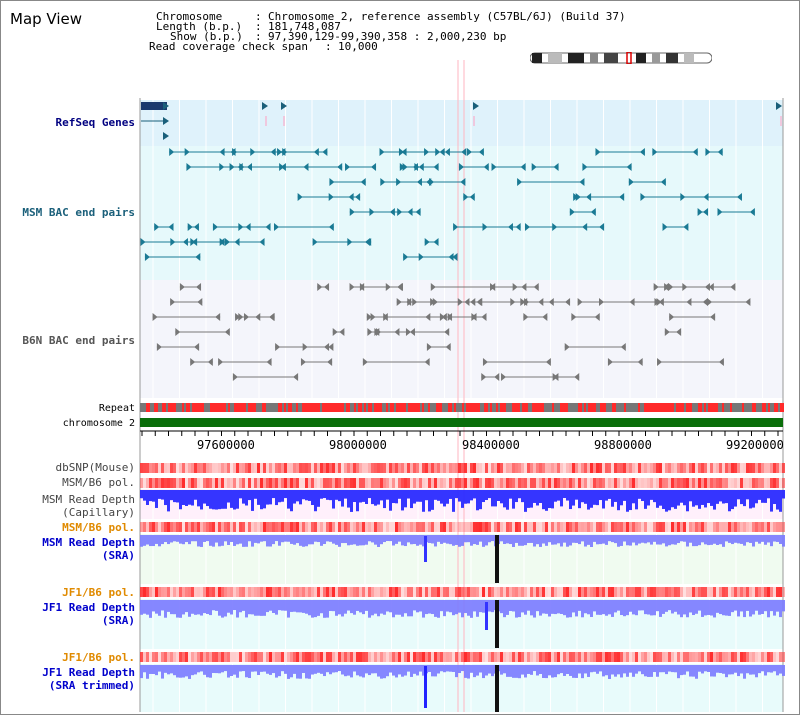 This screenshot has height=715, width=800. Describe the element at coordinates (226, 445) in the screenshot. I see `axis-tick-label: 97600000` at that location.